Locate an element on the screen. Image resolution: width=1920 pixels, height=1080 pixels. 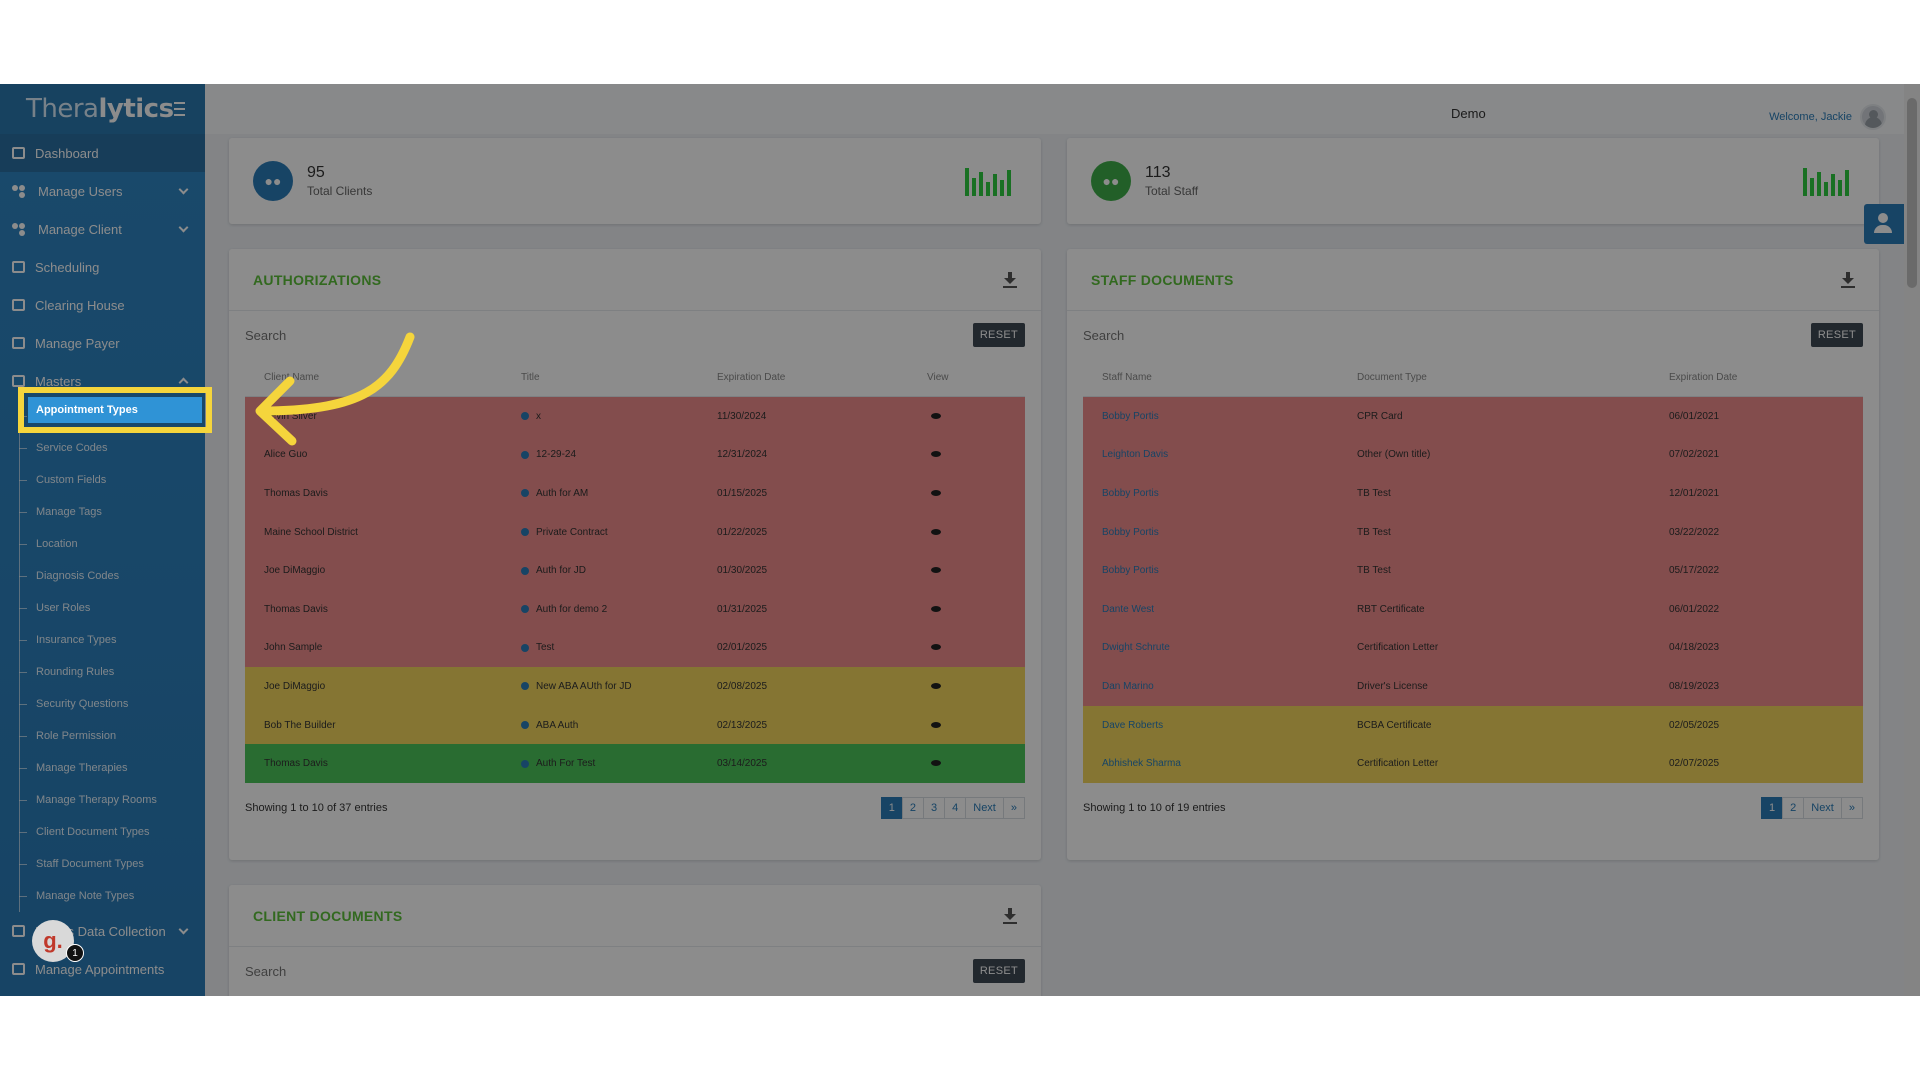
sidebar-item-manage-users: Manage Users is located at coordinates (102, 191).